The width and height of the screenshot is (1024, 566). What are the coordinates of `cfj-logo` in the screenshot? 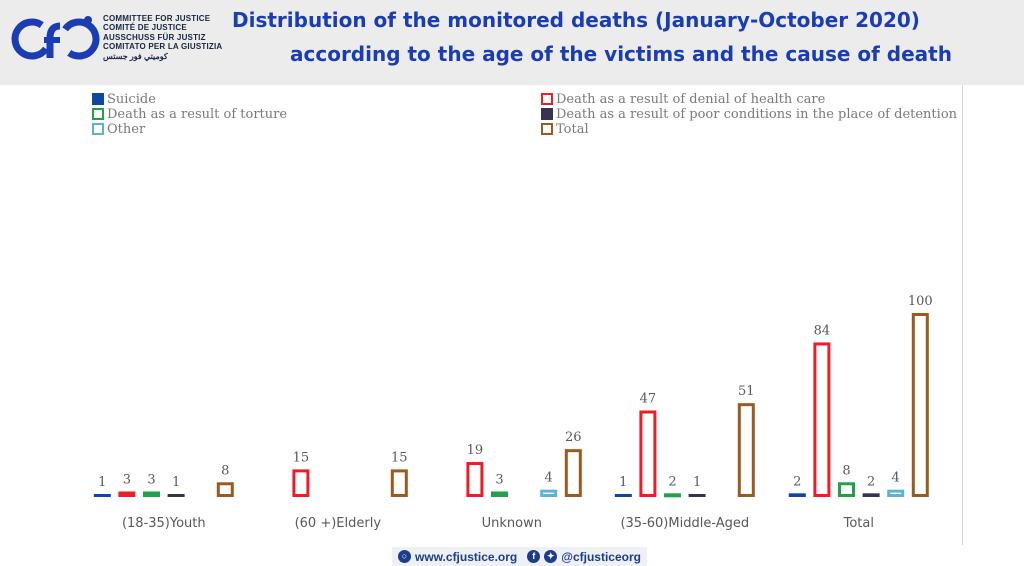 It's located at (55, 38).